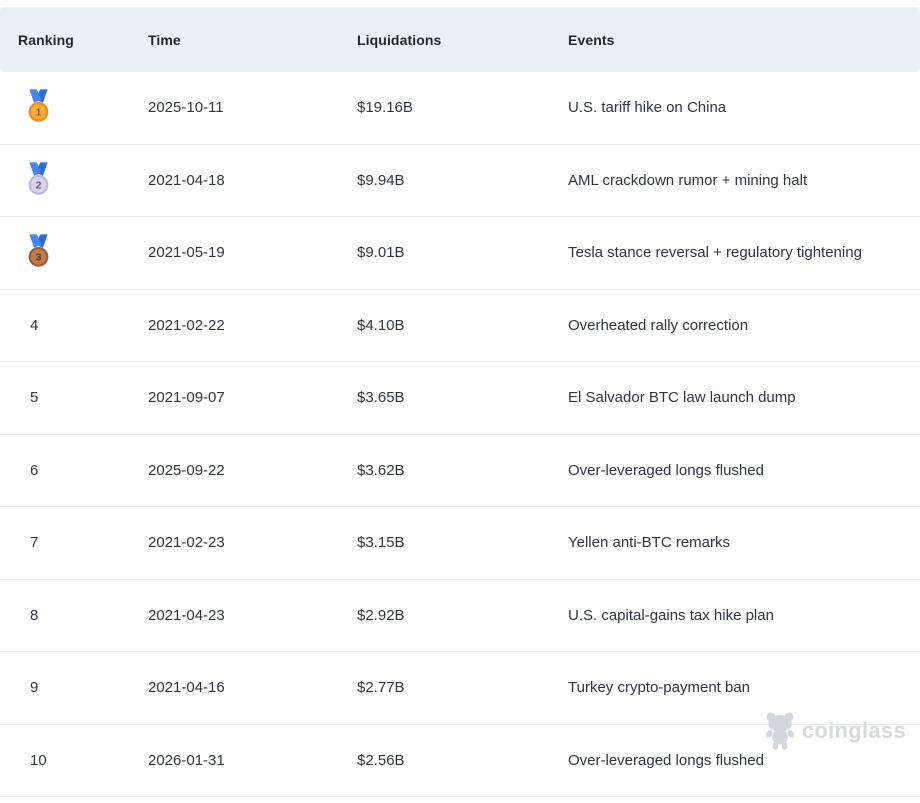  I want to click on liquidations-cell: $9.94B, so click(381, 180).